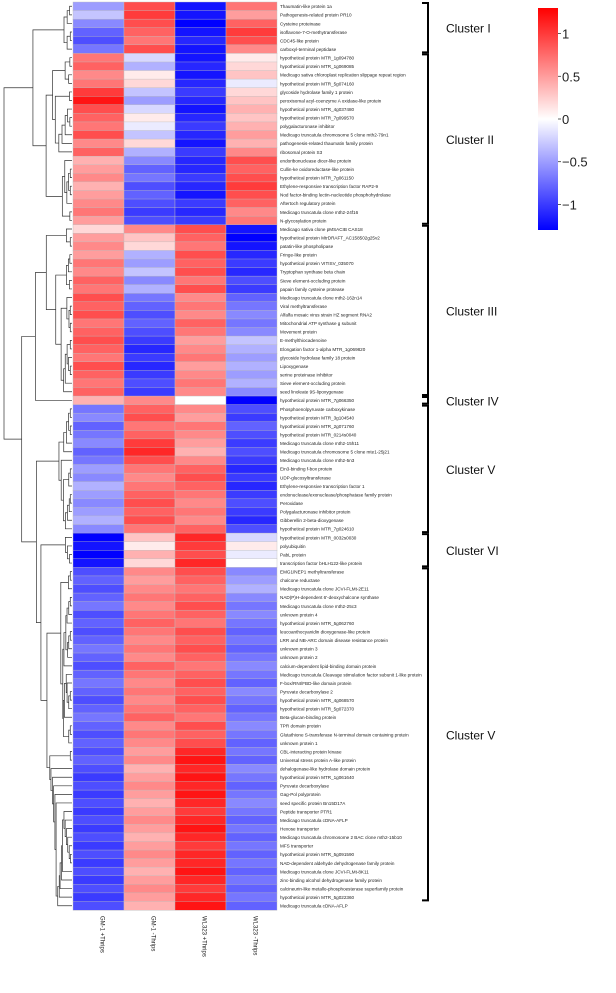 This screenshot has height=993, width=616. I want to click on row-label: Medicago truncatula cDNA-AFLP, so click(314, 906).